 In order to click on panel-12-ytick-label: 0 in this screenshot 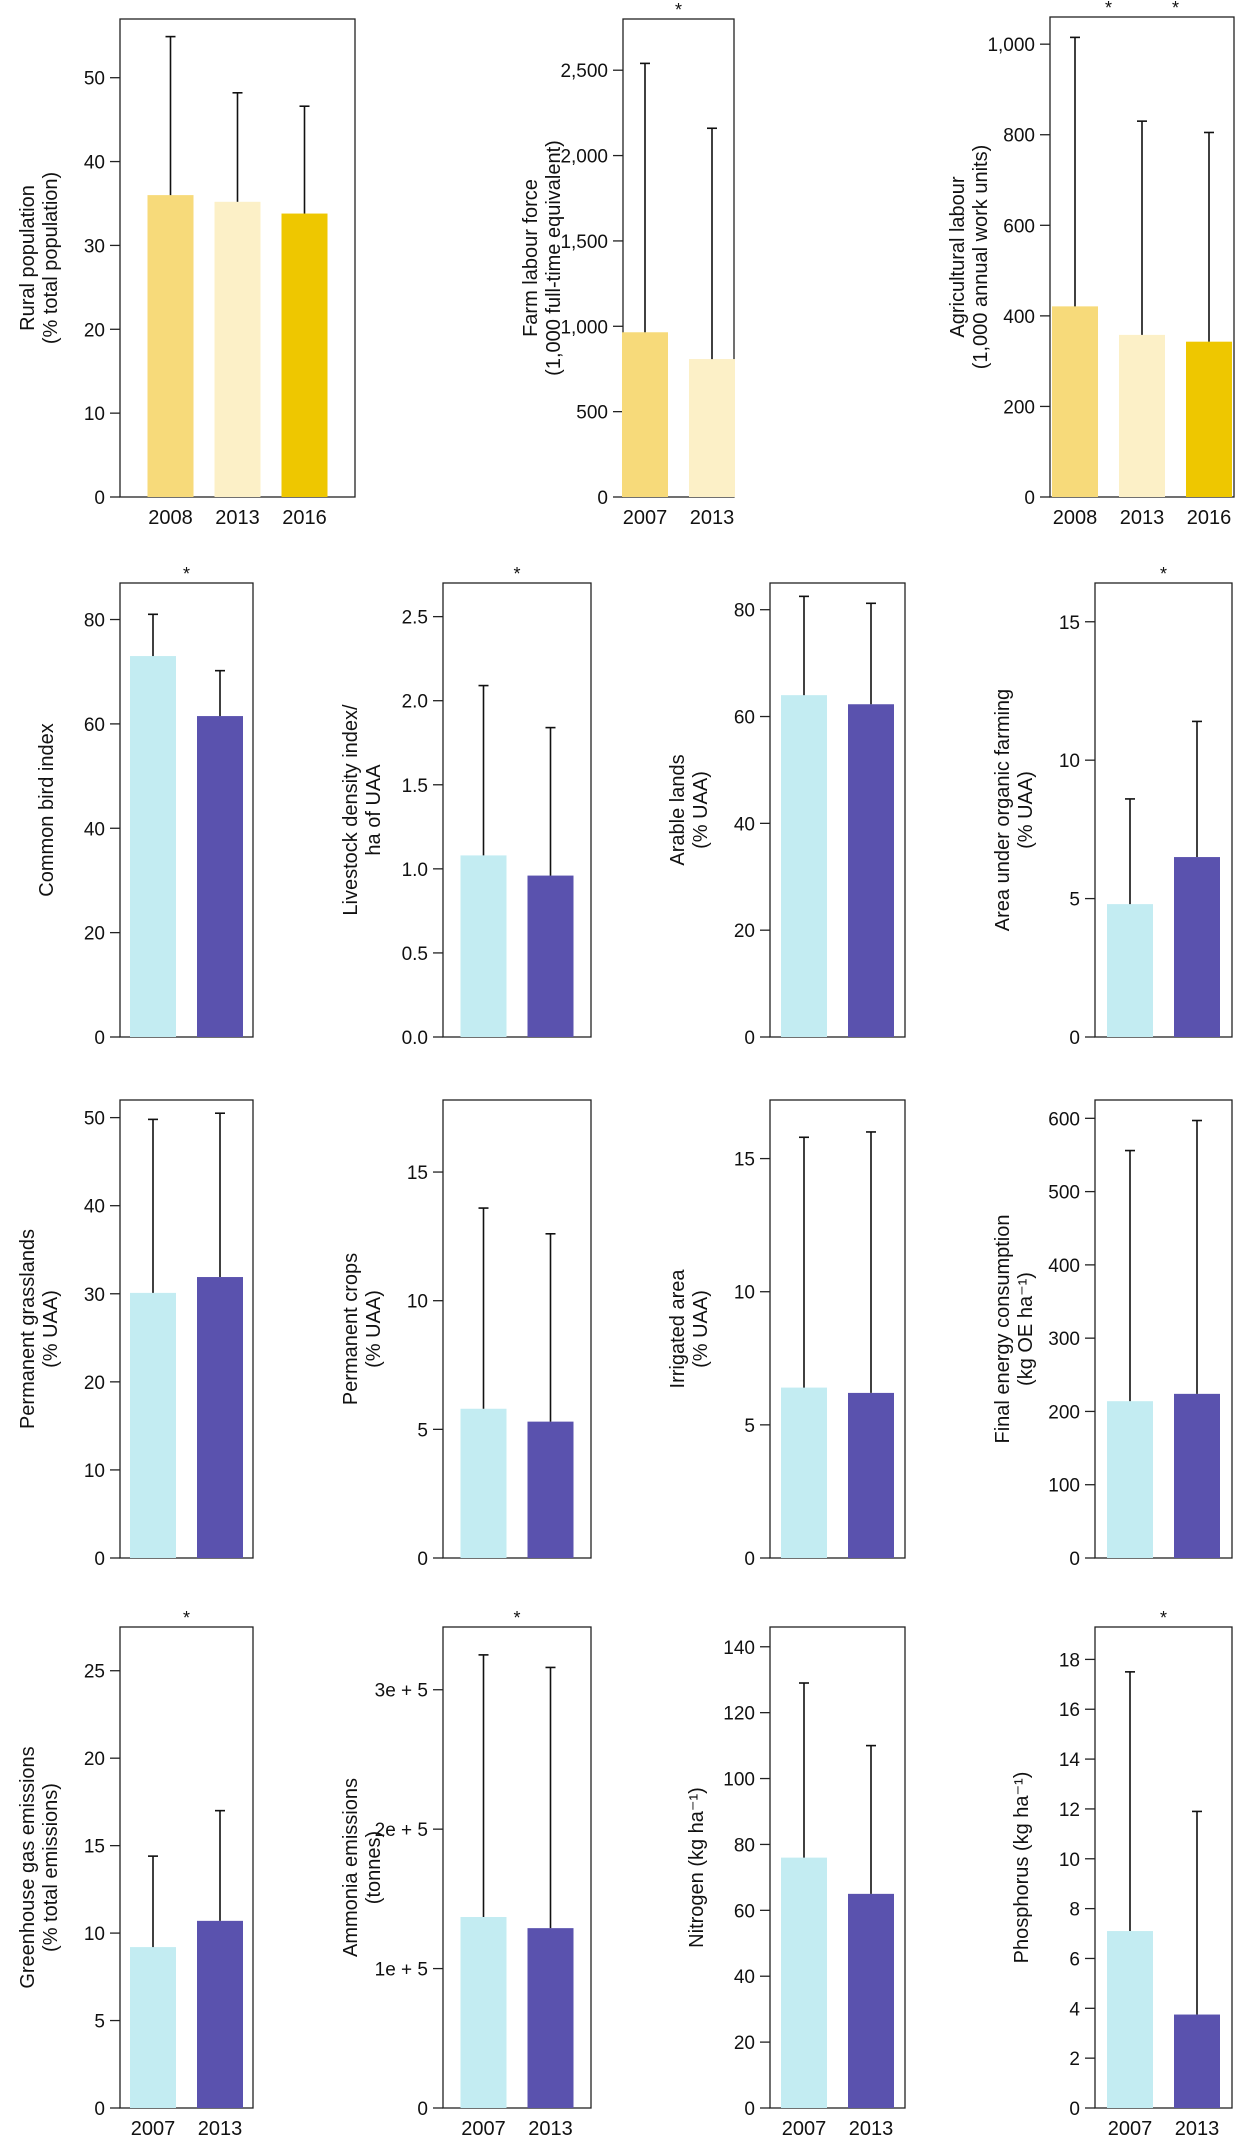, I will do `click(99, 2109)`.